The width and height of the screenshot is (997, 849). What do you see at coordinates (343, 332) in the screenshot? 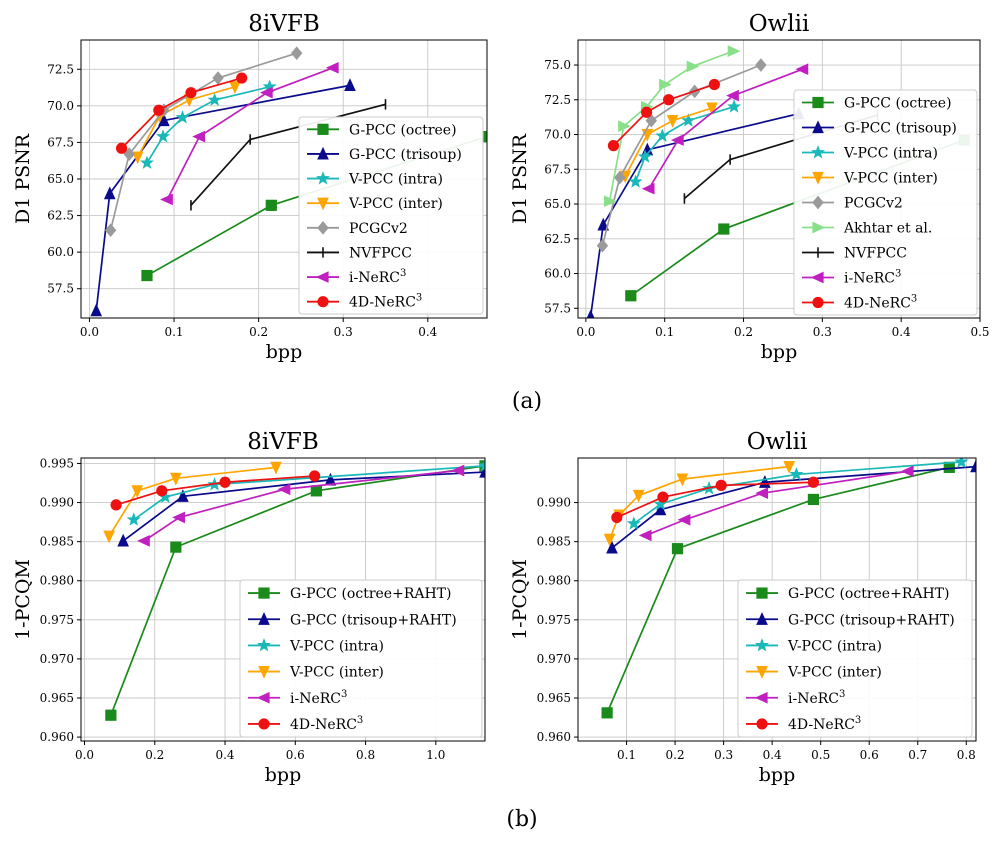
I see `x-tick-label: 0.3` at bounding box center [343, 332].